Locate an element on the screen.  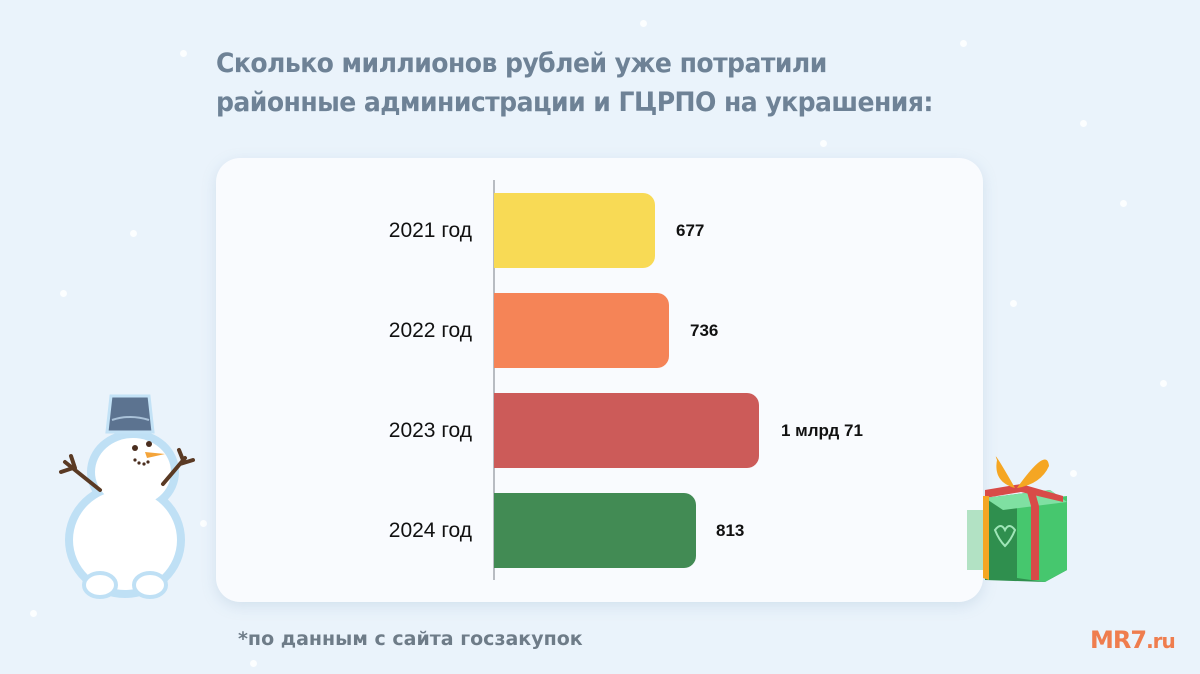
category-label-2023: 2023 год is located at coordinates (430, 430).